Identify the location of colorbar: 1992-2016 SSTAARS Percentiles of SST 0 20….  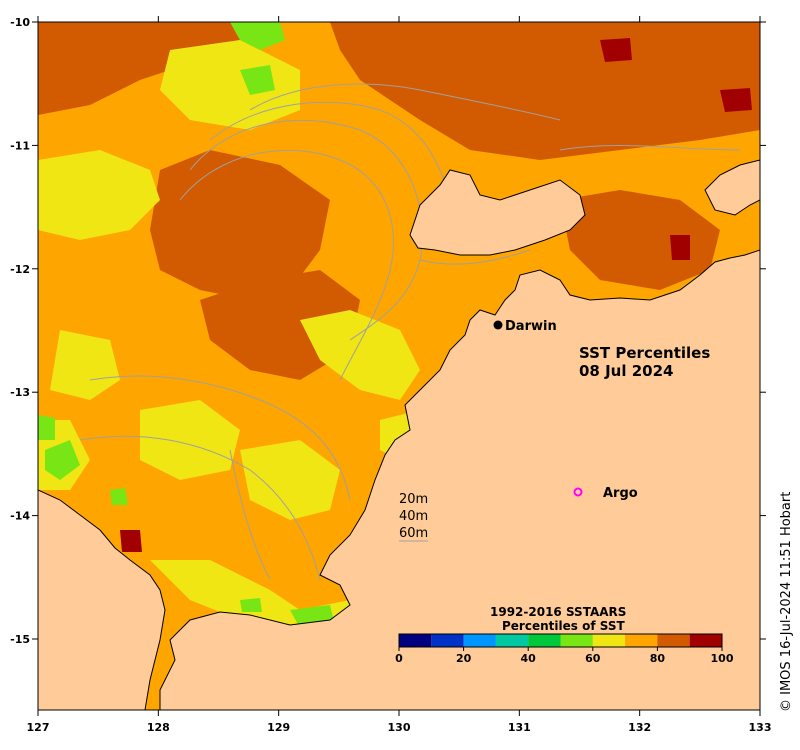
(564, 635).